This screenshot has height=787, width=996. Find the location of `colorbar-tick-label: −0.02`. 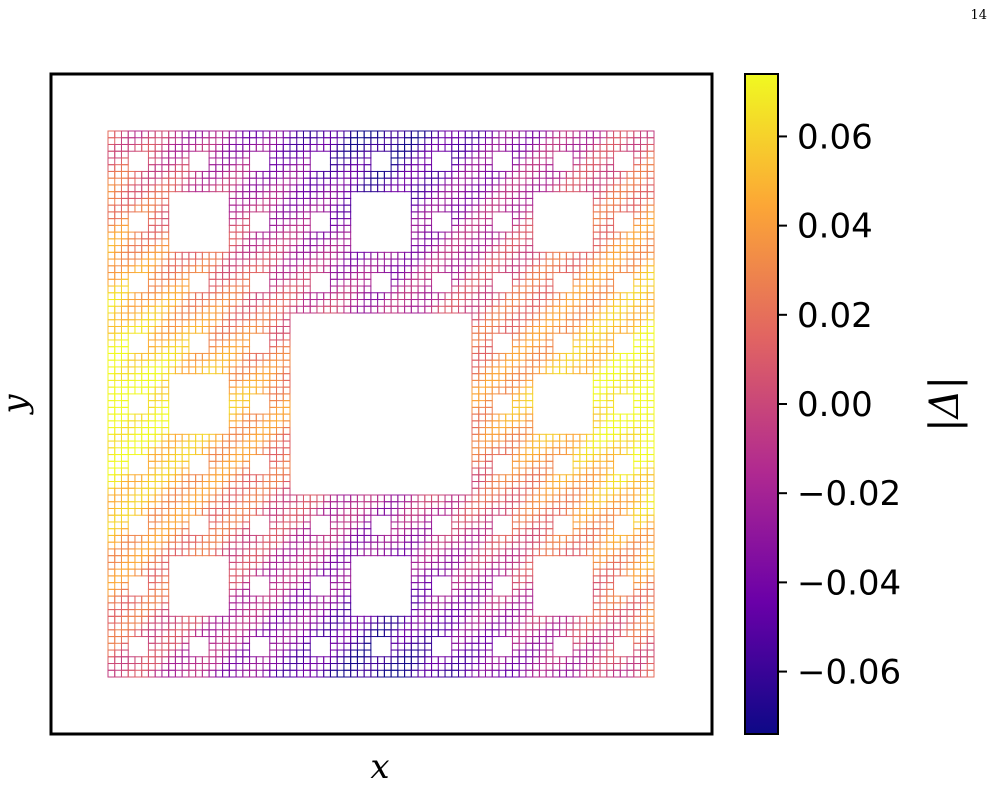

colorbar-tick-label: −0.02 is located at coordinates (849, 494).